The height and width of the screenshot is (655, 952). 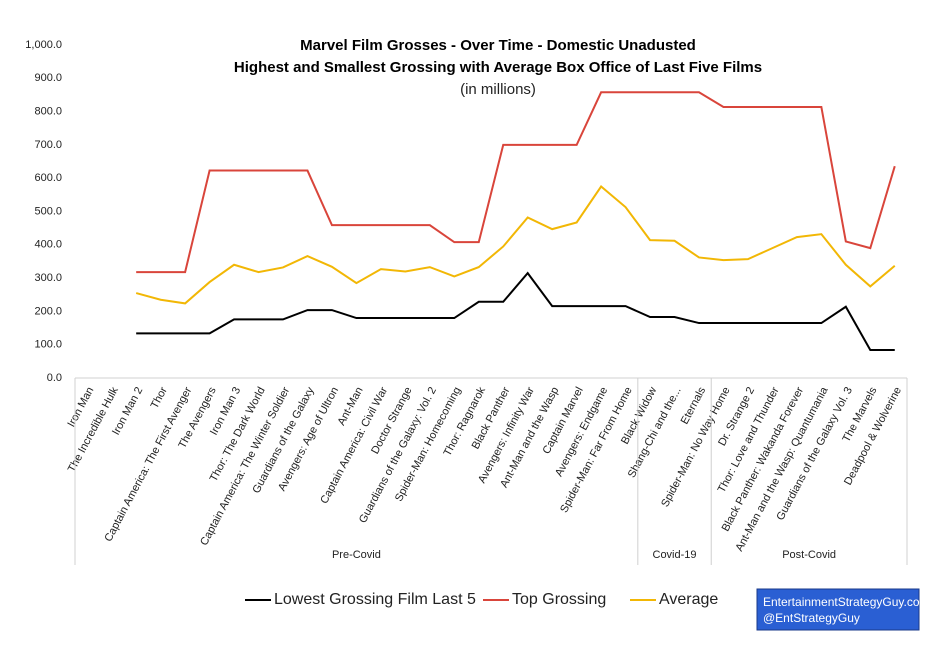 I want to click on x-tick-label: Thor, so click(x=159, y=398).